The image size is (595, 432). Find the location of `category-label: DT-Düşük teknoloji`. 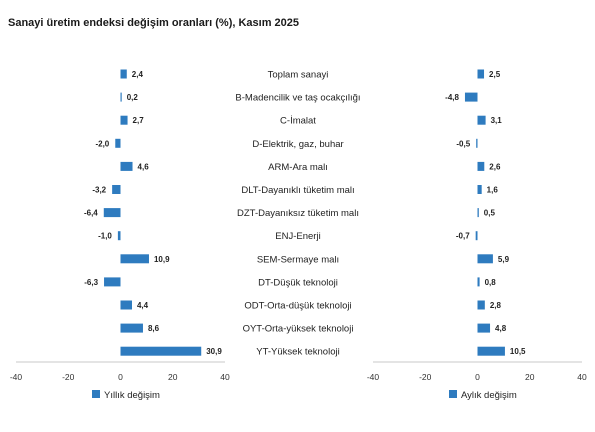

category-label: DT-Düşük teknoloji is located at coordinates (298, 282).